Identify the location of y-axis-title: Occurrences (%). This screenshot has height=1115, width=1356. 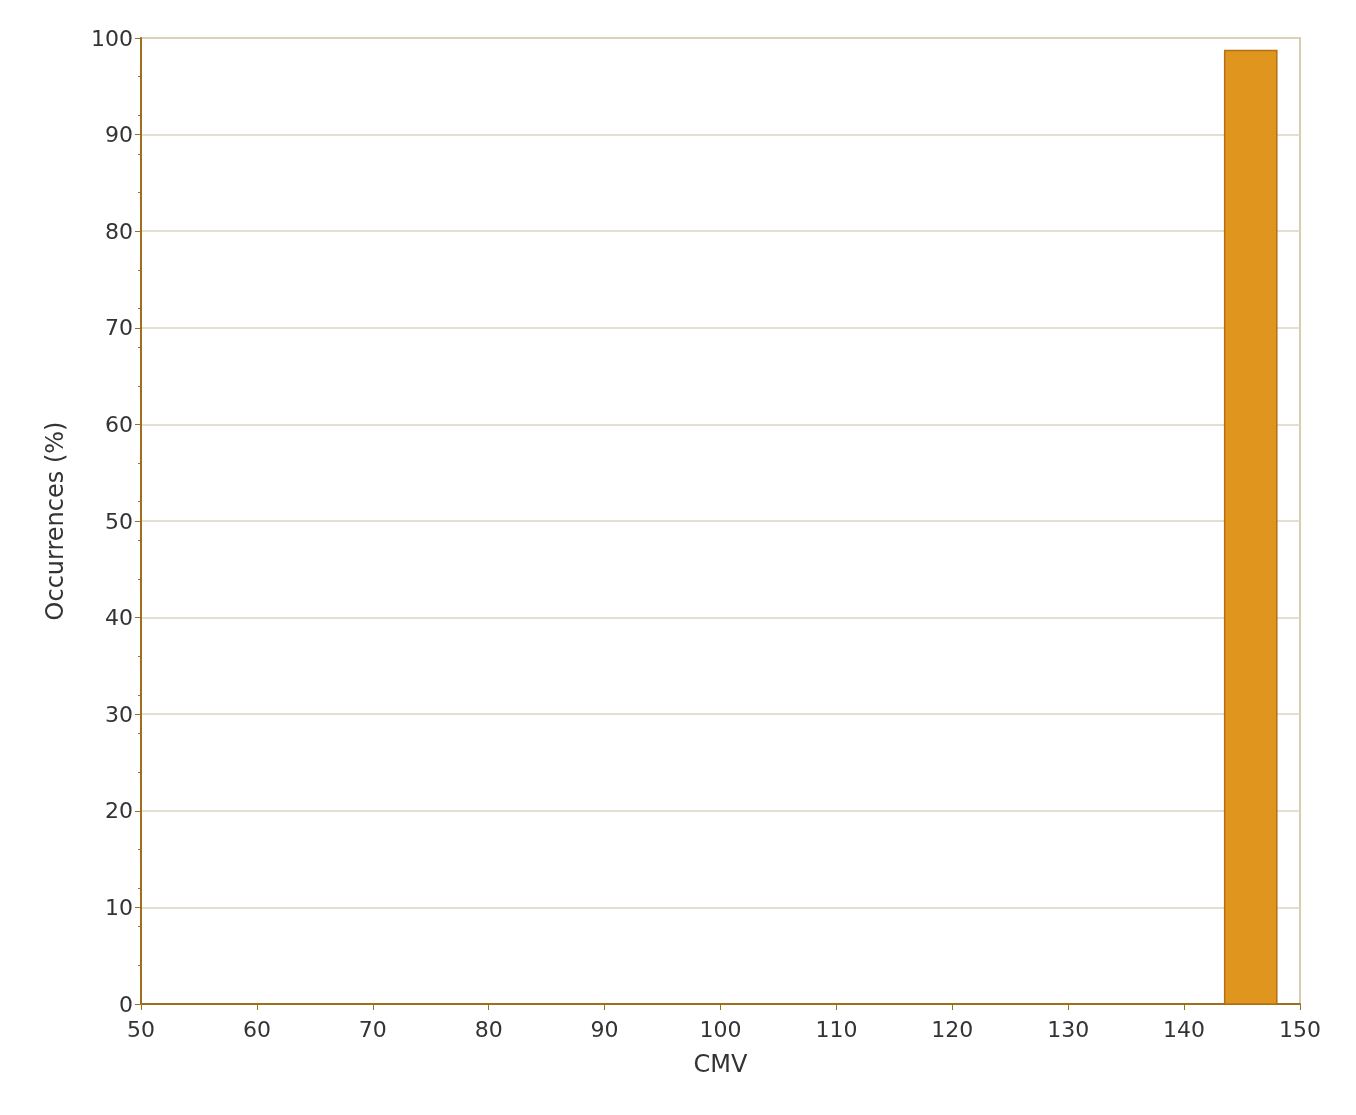
(55, 521).